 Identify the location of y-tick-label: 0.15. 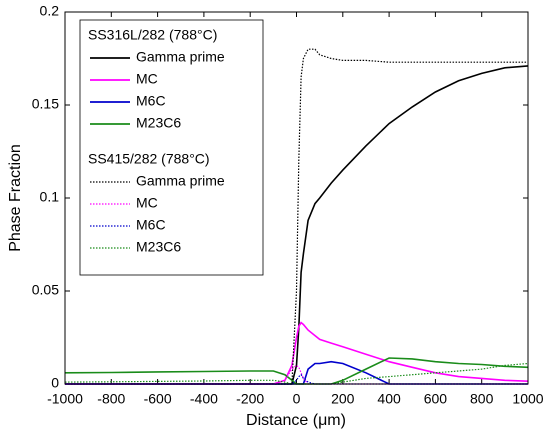
(45, 104).